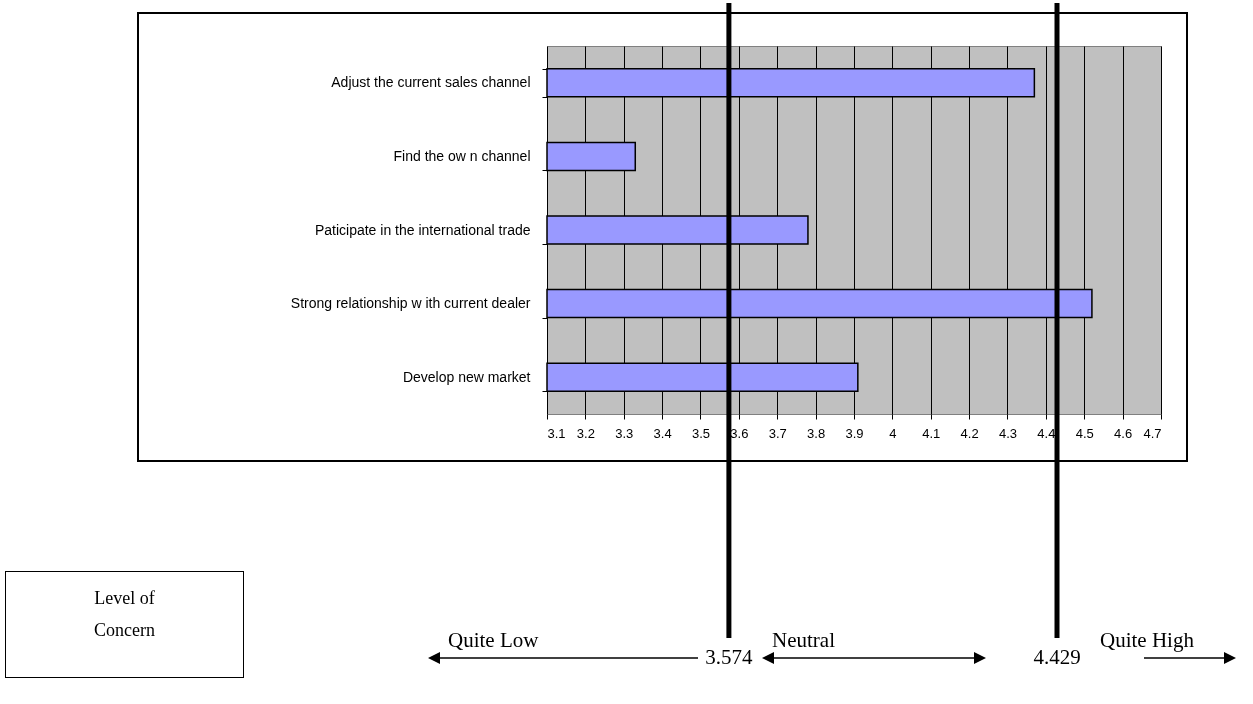  What do you see at coordinates (803, 640) in the screenshot?
I see `text: Neutral` at bounding box center [803, 640].